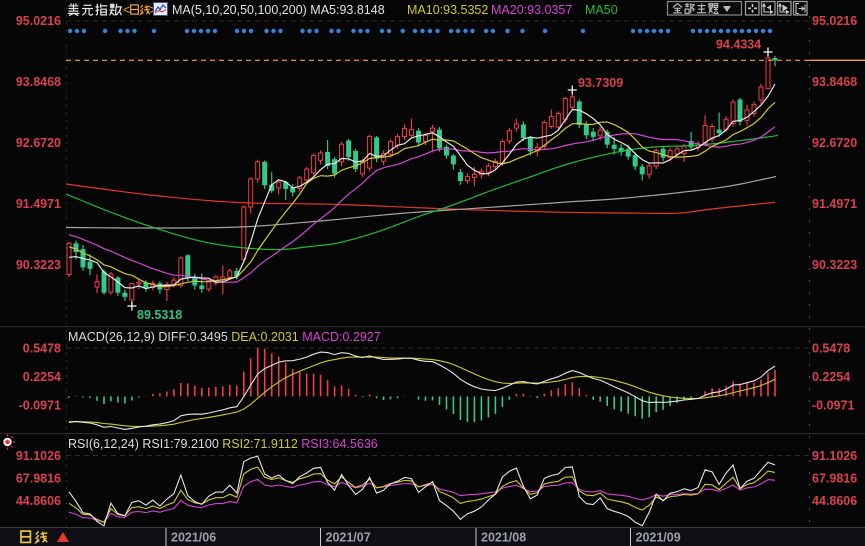 Image resolution: width=865 pixels, height=546 pixels. What do you see at coordinates (738, 45) in the screenshot?
I see `svg-text: 94.4334` at bounding box center [738, 45].